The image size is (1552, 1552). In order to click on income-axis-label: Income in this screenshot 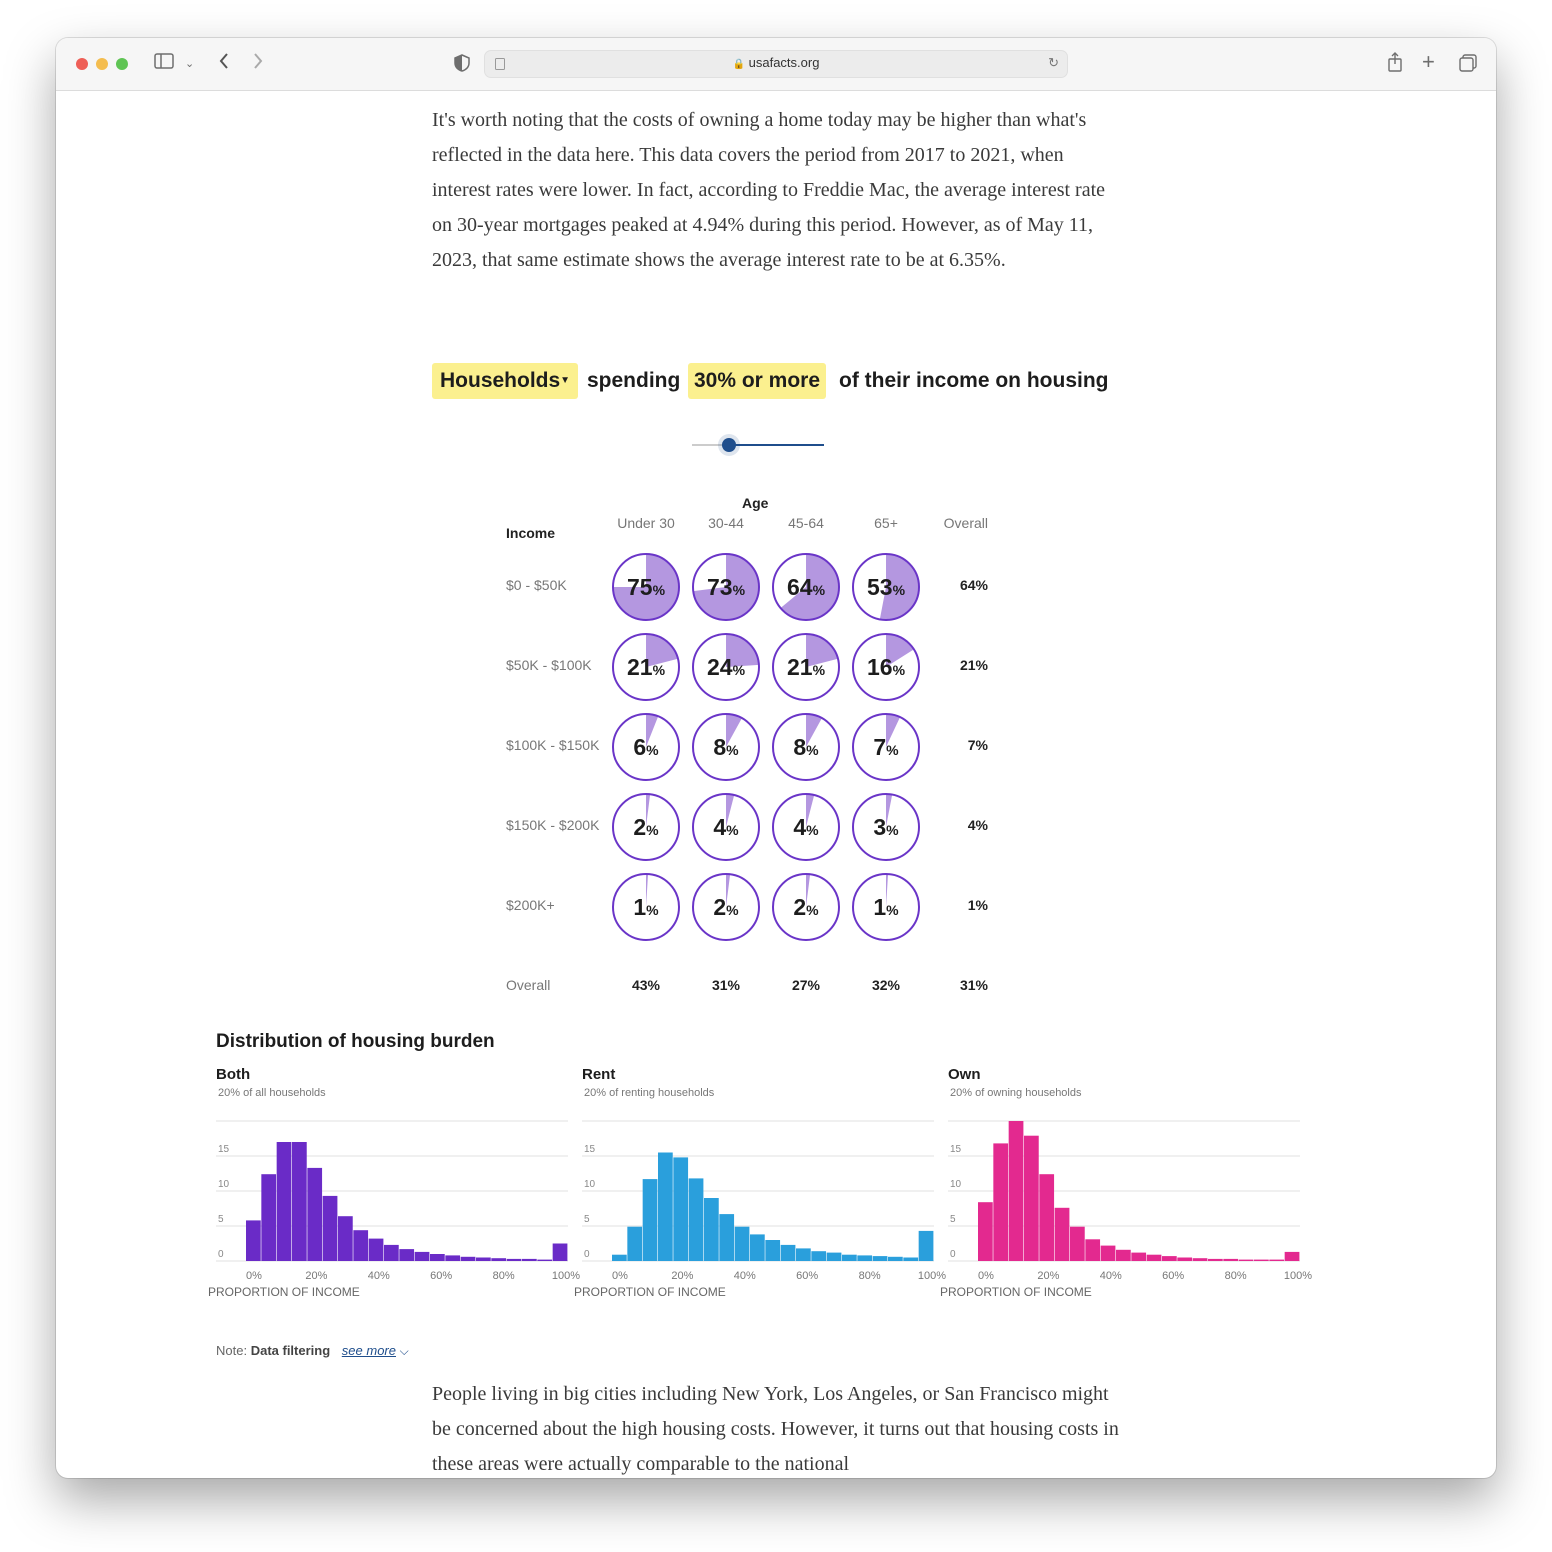, I will do `click(531, 533)`.